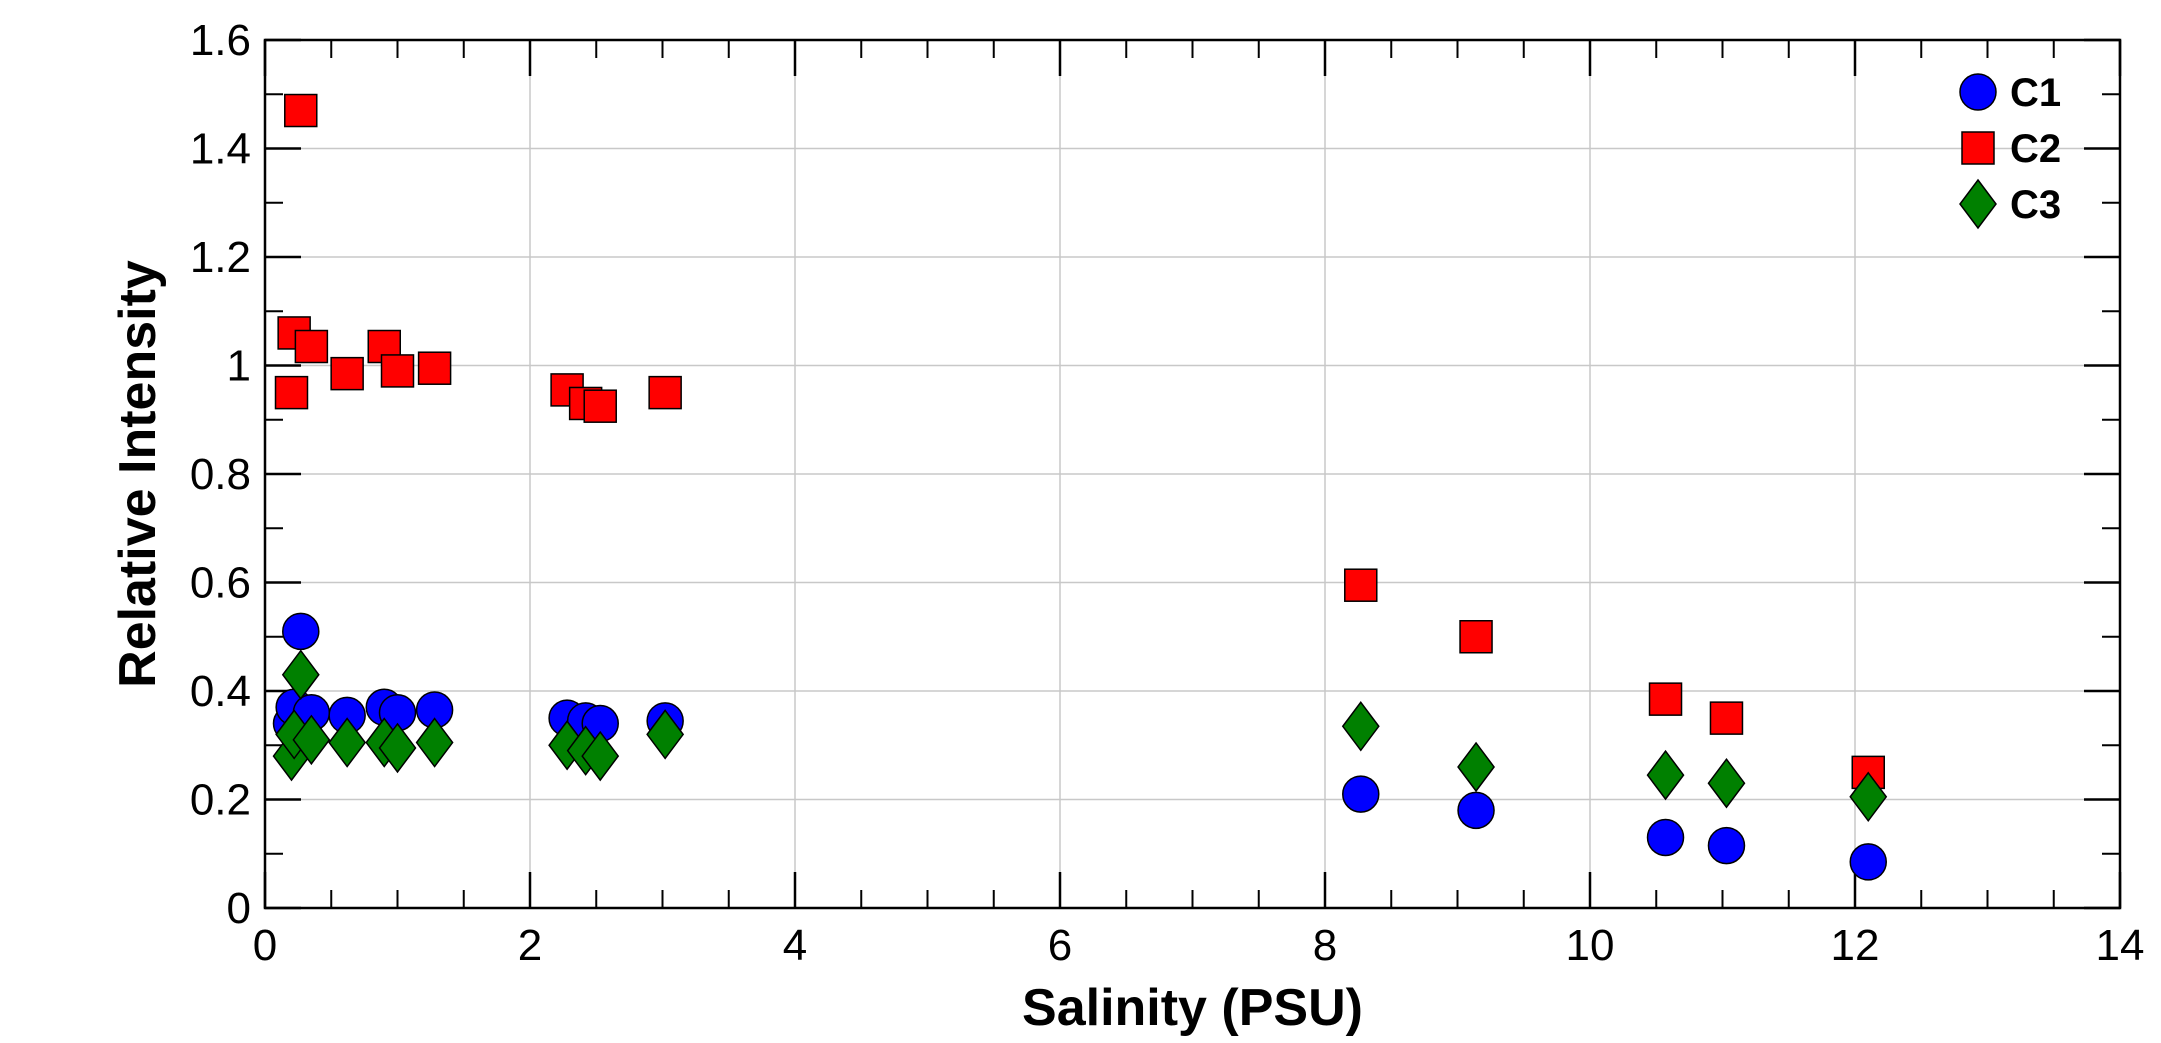  I want to click on y-tick-label: 0.4, so click(220, 691).